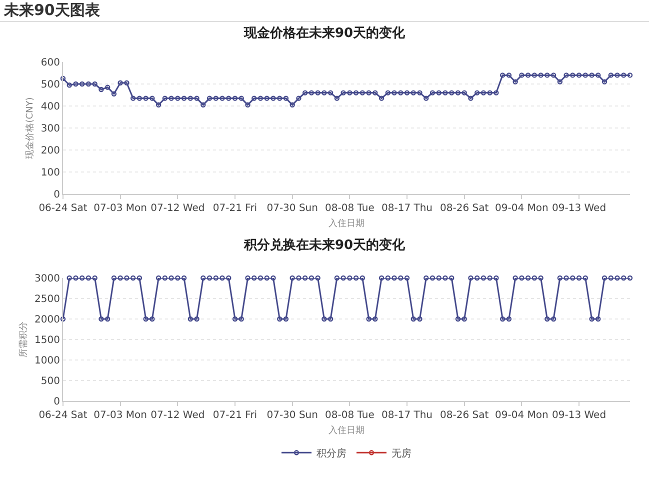 The height and width of the screenshot is (479, 649). Describe the element at coordinates (30, 128) in the screenshot. I see `y-axis-title: 现金价格(CNY)` at that location.